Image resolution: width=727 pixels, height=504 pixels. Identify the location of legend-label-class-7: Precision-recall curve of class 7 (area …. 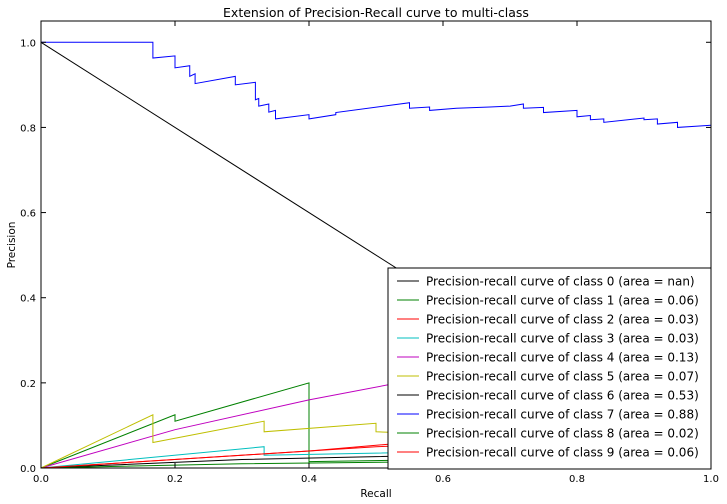
(562, 415).